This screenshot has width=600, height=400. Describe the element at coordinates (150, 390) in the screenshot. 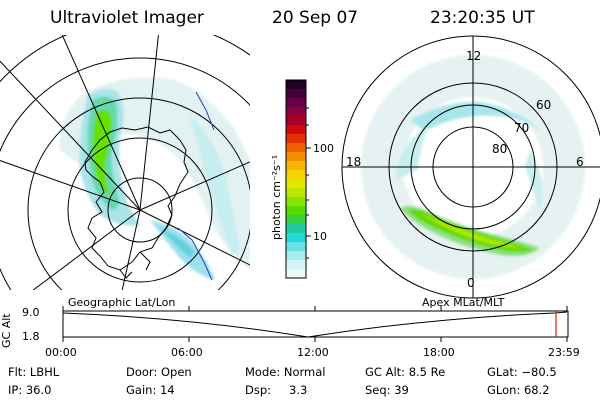

I see `gain-info: Gain: 14` at that location.